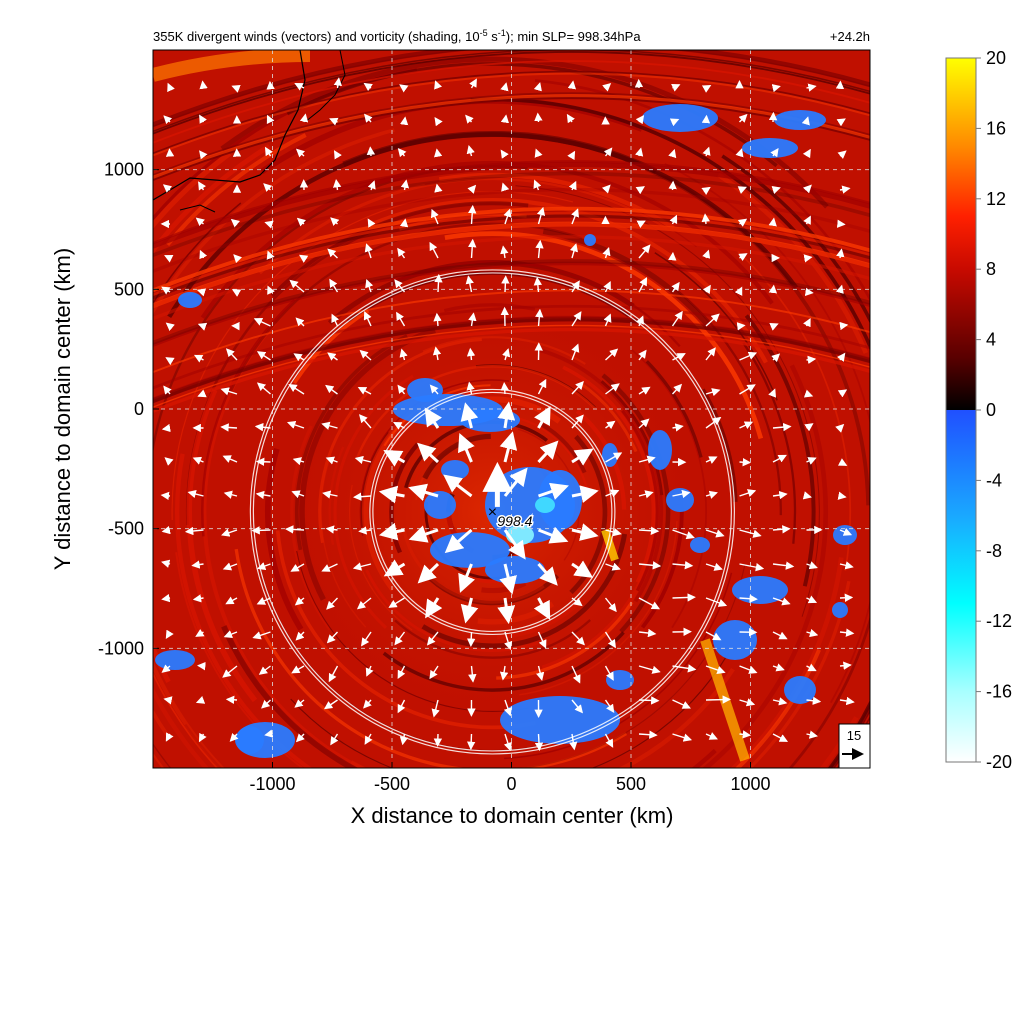 Image resolution: width=1024 pixels, height=1024 pixels. I want to click on y-tick-label: 0, so click(139, 409).